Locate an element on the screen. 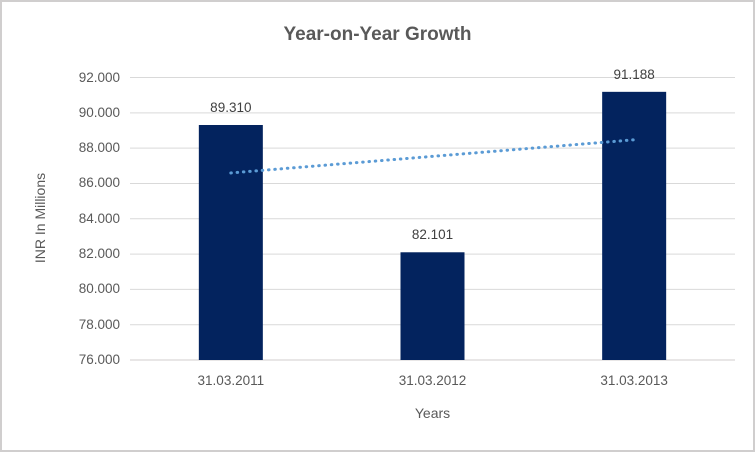 The image size is (755, 452). y-tick-label: 84.000 is located at coordinates (99, 218).